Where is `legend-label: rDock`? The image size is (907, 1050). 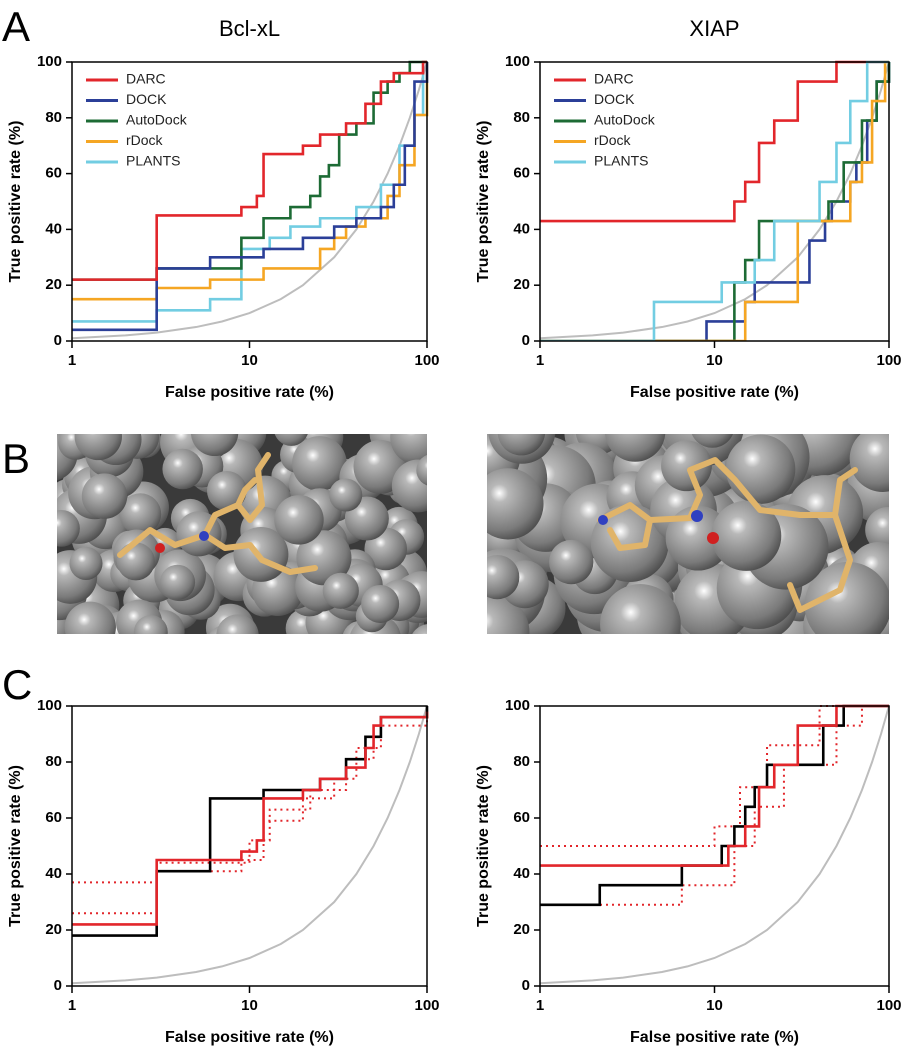 legend-label: rDock is located at coordinates (613, 140).